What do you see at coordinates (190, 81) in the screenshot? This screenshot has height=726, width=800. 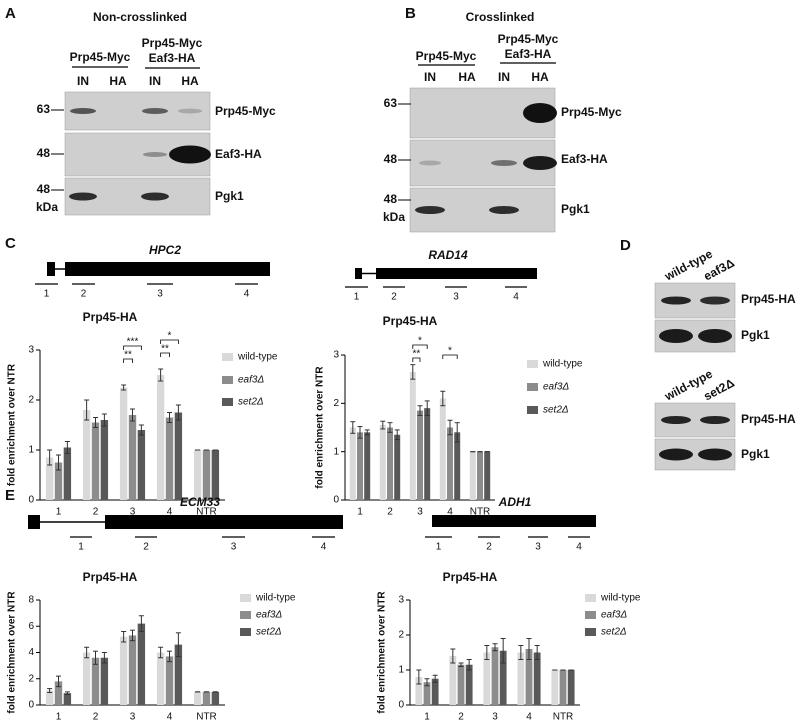 I see `lane-label: HA` at bounding box center [190, 81].